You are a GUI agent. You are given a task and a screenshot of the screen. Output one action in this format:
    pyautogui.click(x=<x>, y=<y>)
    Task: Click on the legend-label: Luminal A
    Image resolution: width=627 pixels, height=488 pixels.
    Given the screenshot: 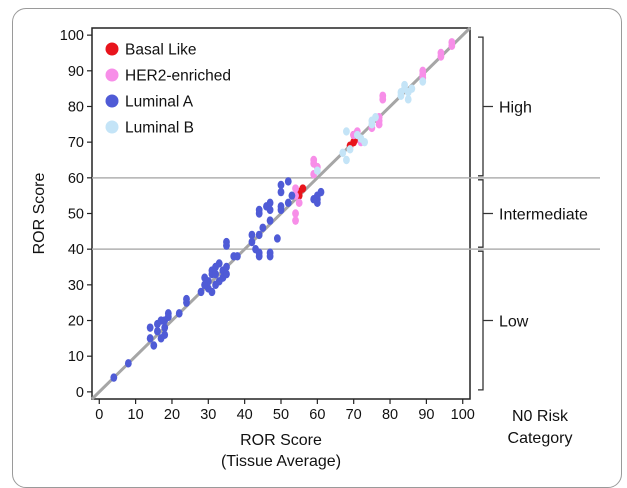 What is the action you would take?
    pyautogui.click(x=159, y=102)
    